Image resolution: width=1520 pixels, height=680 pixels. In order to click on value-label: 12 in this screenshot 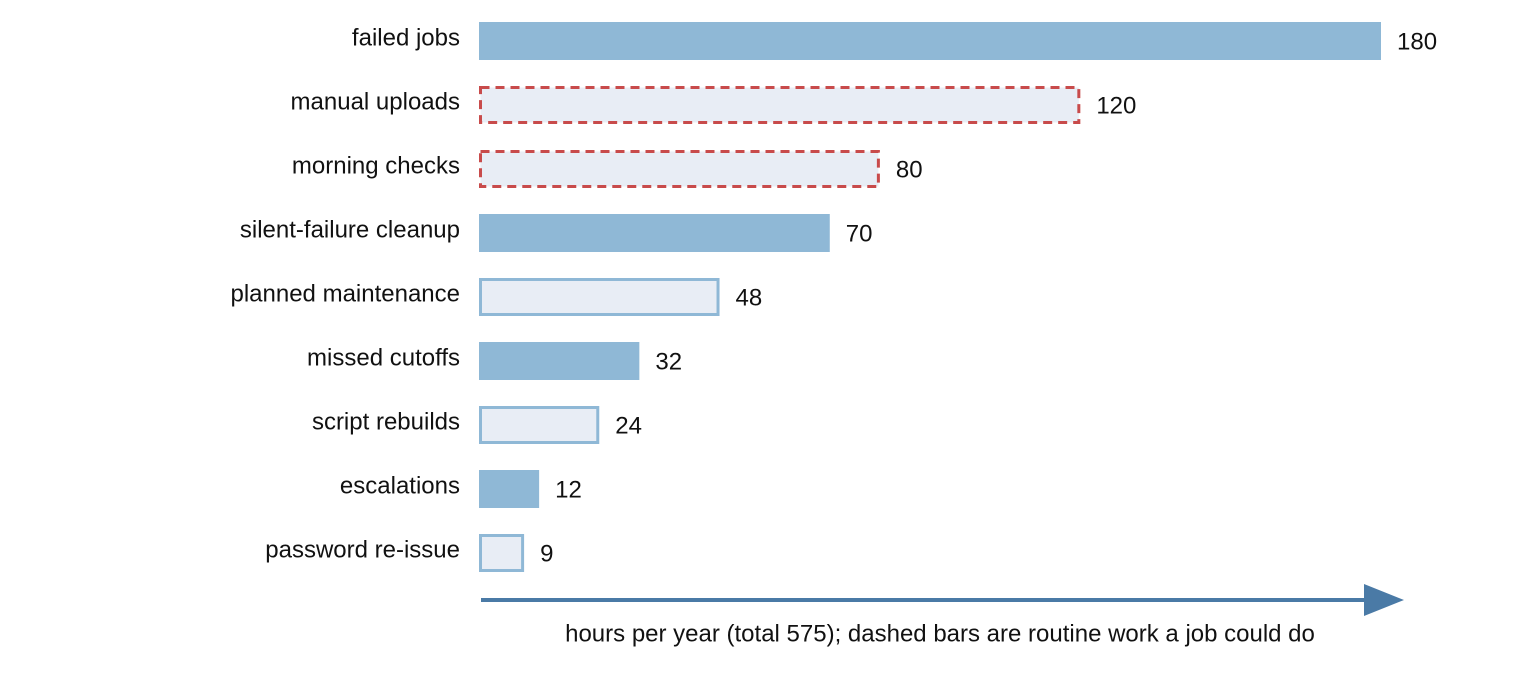, I will do `click(568, 489)`.